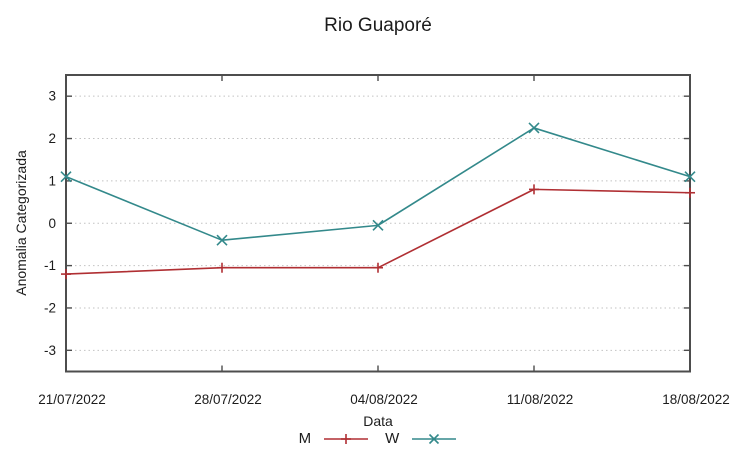 This screenshot has width=753, height=459. Describe the element at coordinates (72, 399) in the screenshot. I see `x-tick-label: 21/07/2022` at that location.